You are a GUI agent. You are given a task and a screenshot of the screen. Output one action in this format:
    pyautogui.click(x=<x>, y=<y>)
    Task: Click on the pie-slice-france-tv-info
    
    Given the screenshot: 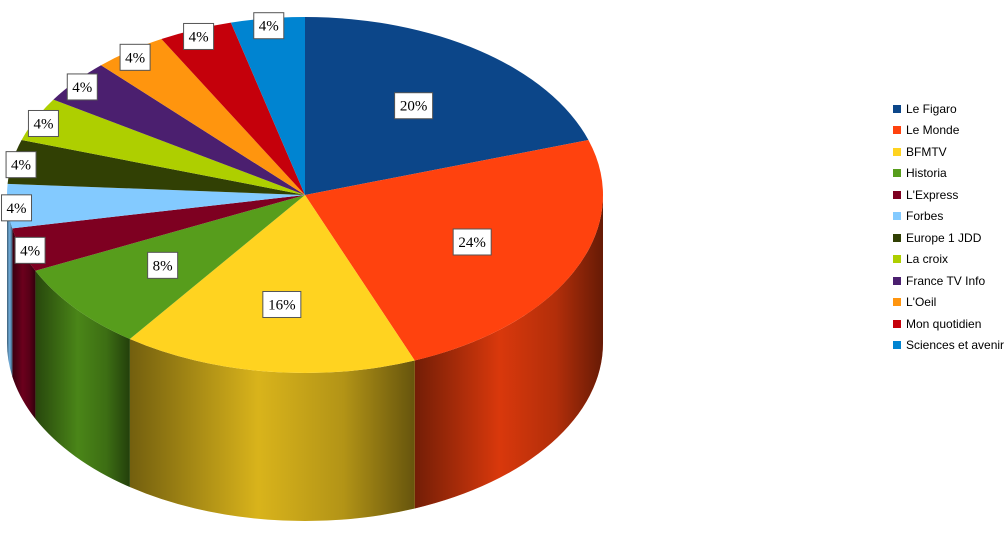 What is the action you would take?
    pyautogui.click(x=179, y=130)
    